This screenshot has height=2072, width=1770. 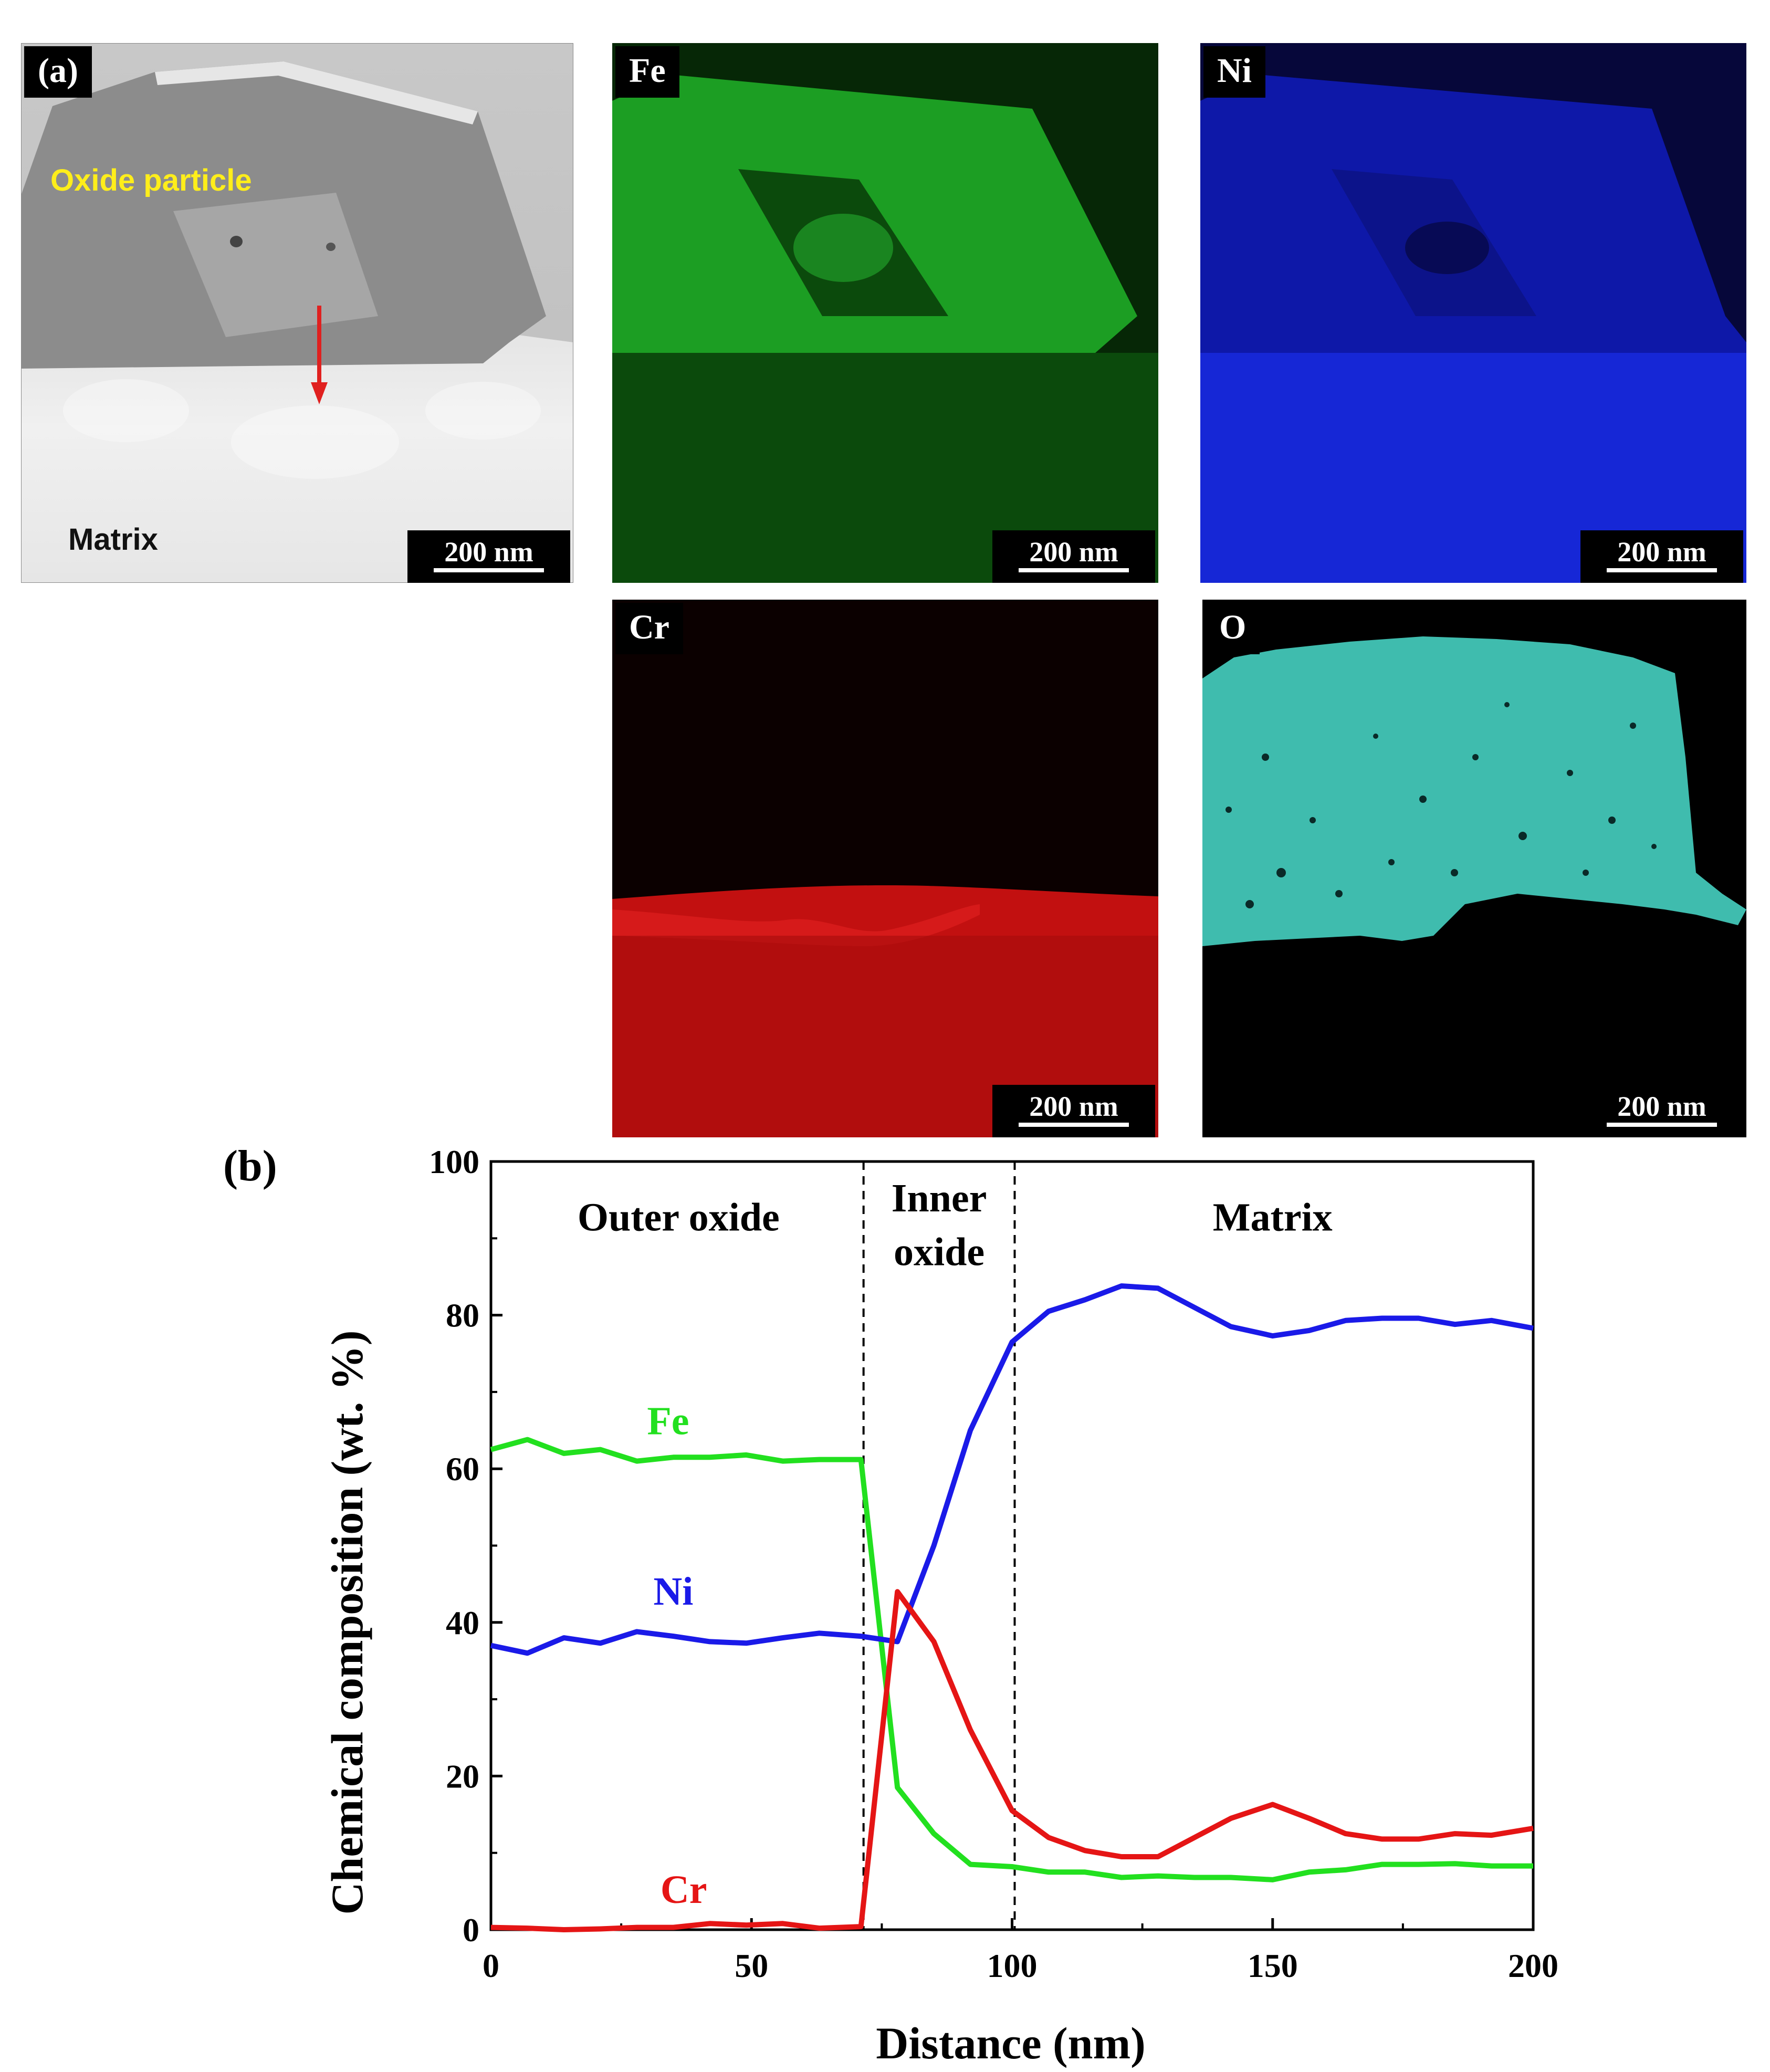 What do you see at coordinates (491, 1965) in the screenshot?
I see `x-tick-label: 0` at bounding box center [491, 1965].